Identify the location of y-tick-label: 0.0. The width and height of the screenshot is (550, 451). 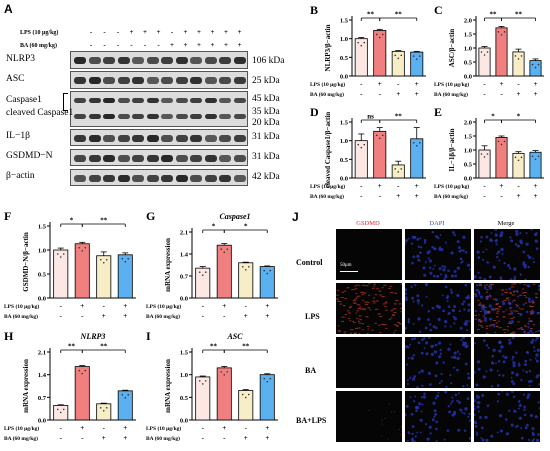
(468, 179).